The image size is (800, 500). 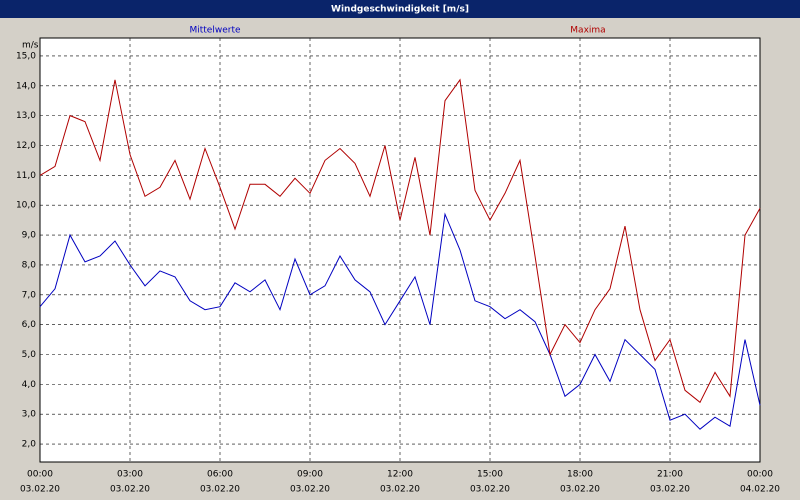 I want to click on y-tick-label: 2,0, so click(x=29, y=445).